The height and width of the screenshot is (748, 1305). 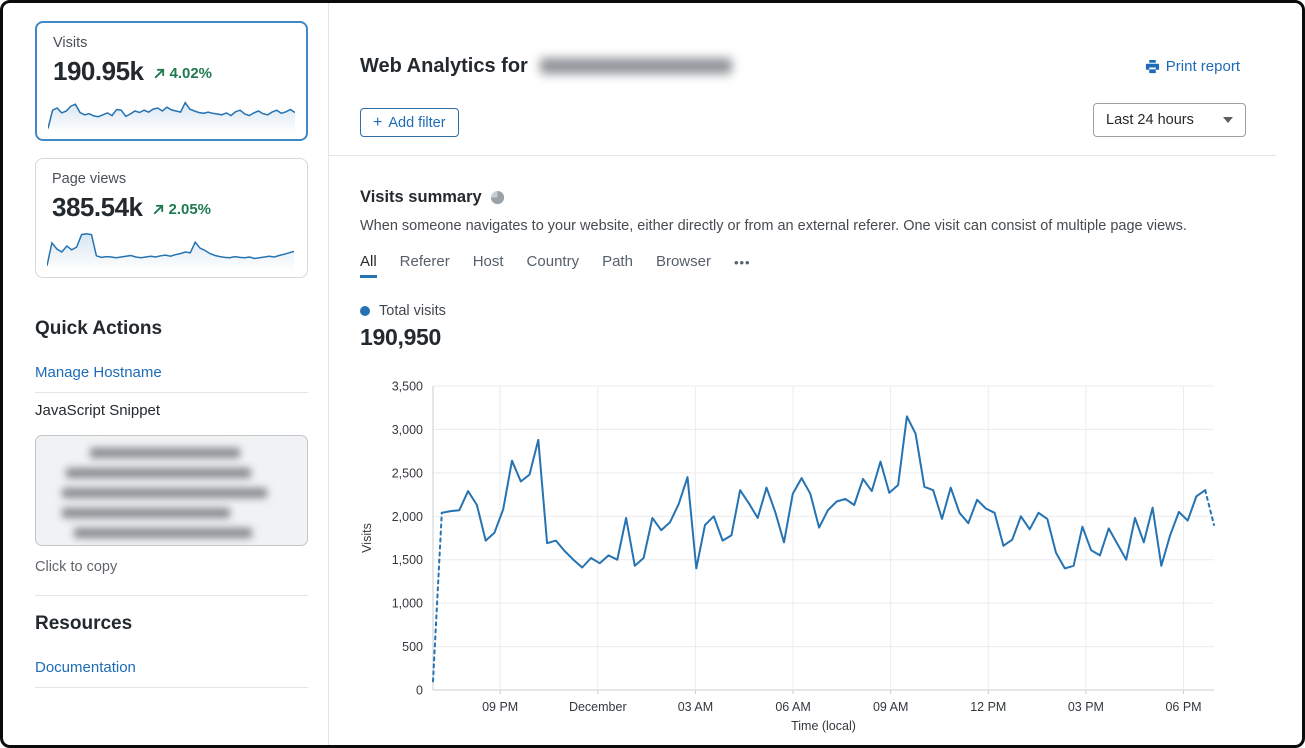 What do you see at coordinates (890, 707) in the screenshot?
I see `x-tick-label: 09 AM` at bounding box center [890, 707].